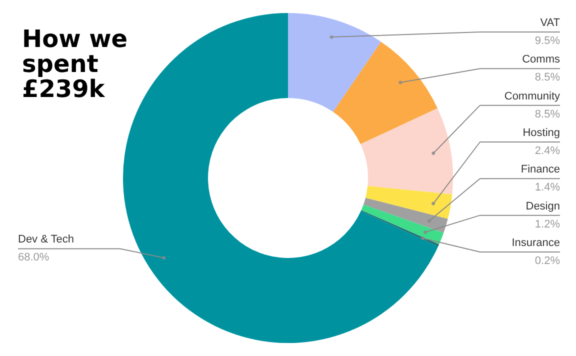 The image size is (576, 356). Describe the element at coordinates (541, 133) in the screenshot. I see `slice-label: Hosting` at that location.